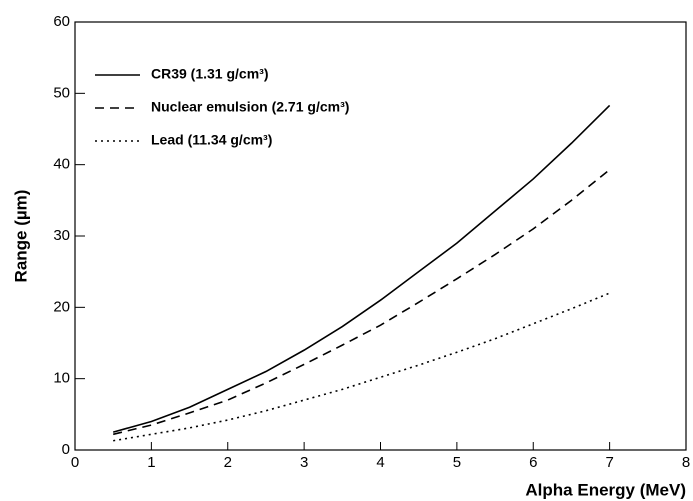  I want to click on y-tick-label: 40, so click(61, 164).